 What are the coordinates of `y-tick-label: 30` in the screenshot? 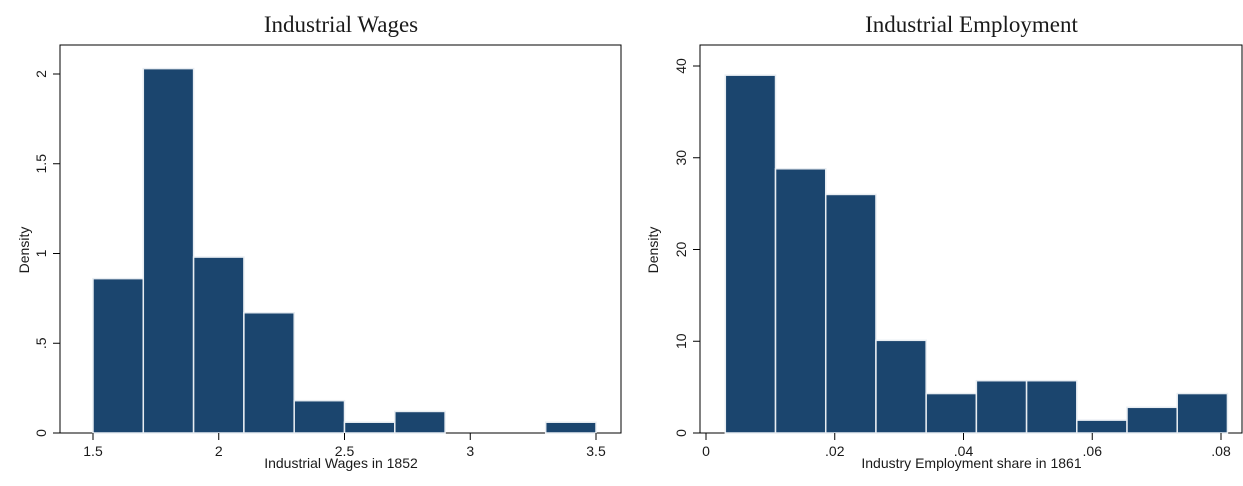 It's located at (681, 158).